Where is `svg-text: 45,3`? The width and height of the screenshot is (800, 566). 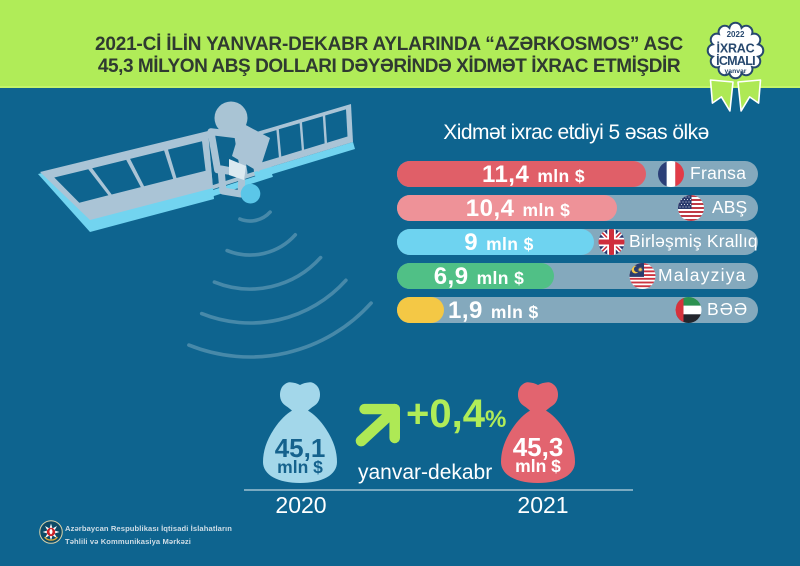
svg-text: 45,3 is located at coordinates (538, 447).